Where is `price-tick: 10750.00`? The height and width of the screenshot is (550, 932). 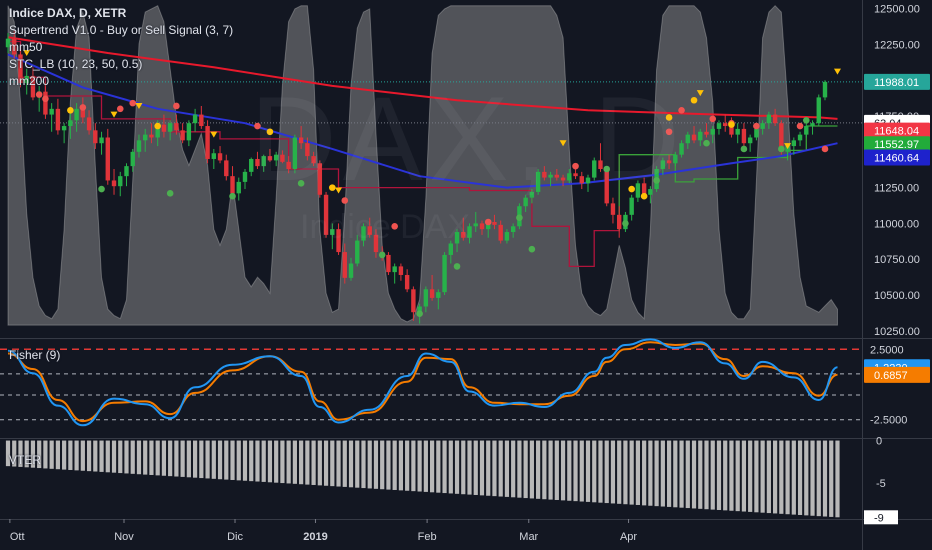
price-tick: 10750.00 is located at coordinates (897, 260).